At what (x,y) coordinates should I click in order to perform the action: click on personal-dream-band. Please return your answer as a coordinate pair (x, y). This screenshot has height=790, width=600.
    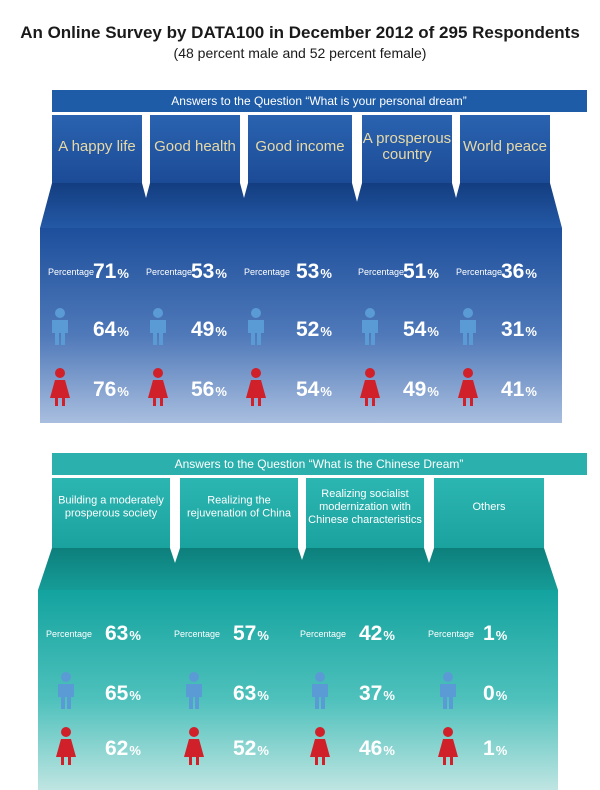
    Looking at the image, I should click on (319, 101).